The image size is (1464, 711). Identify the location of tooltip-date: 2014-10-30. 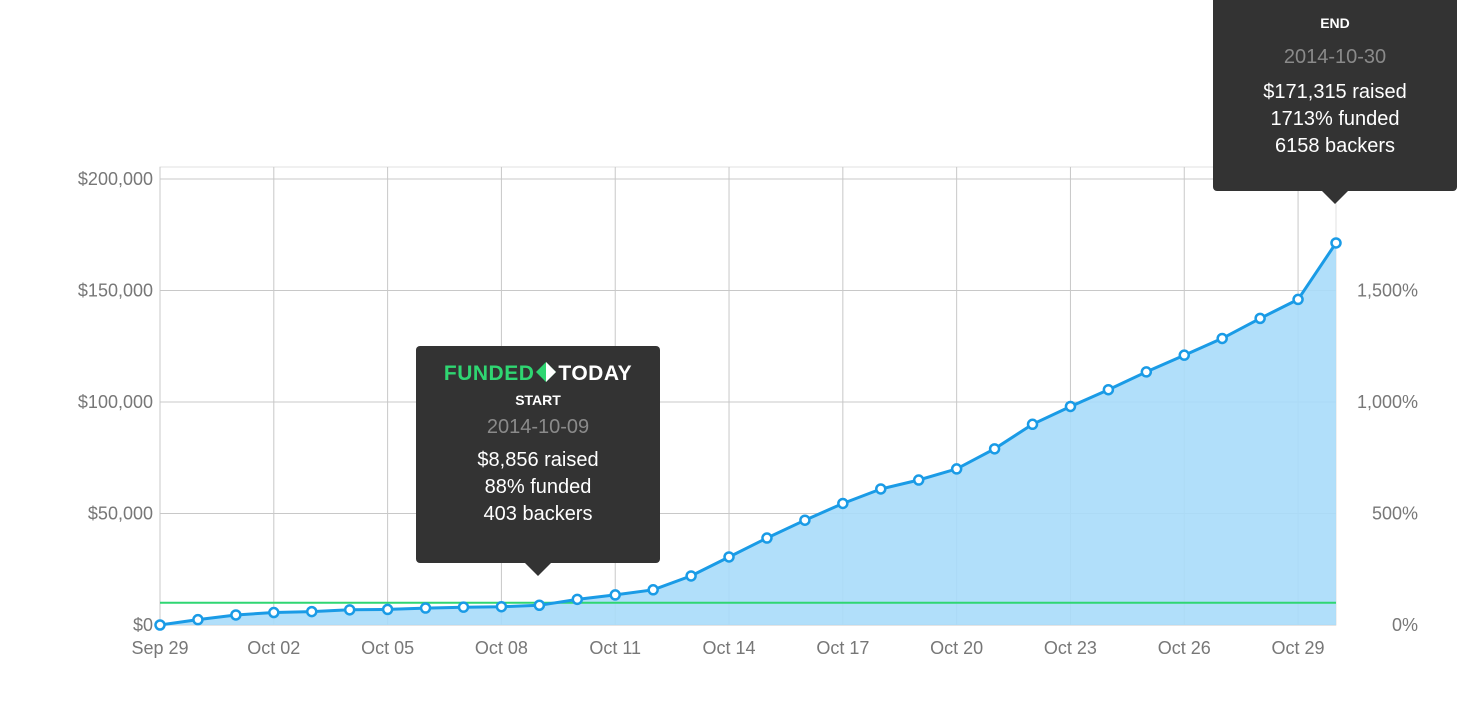
(1335, 57).